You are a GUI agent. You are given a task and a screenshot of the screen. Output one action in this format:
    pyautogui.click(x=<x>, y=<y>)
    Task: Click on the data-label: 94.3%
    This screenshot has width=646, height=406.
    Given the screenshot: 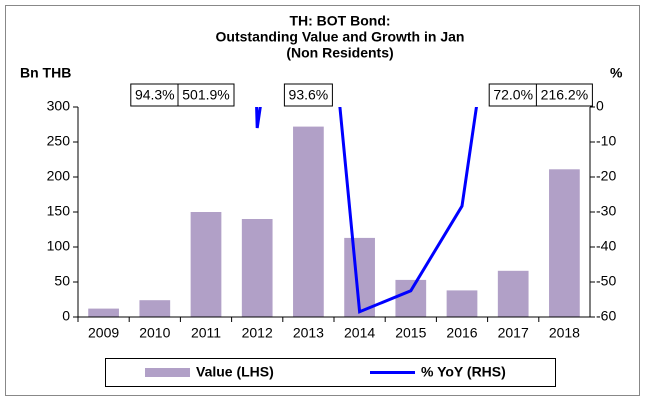 What is the action you would take?
    pyautogui.click(x=155, y=95)
    